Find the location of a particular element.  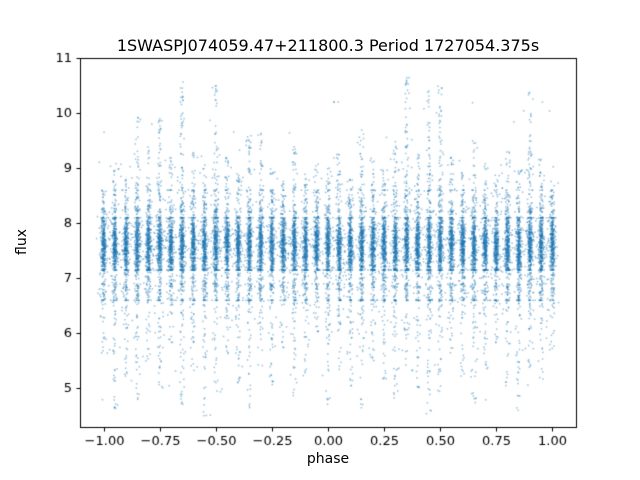

y-axis-label: flux is located at coordinates (22, 242).